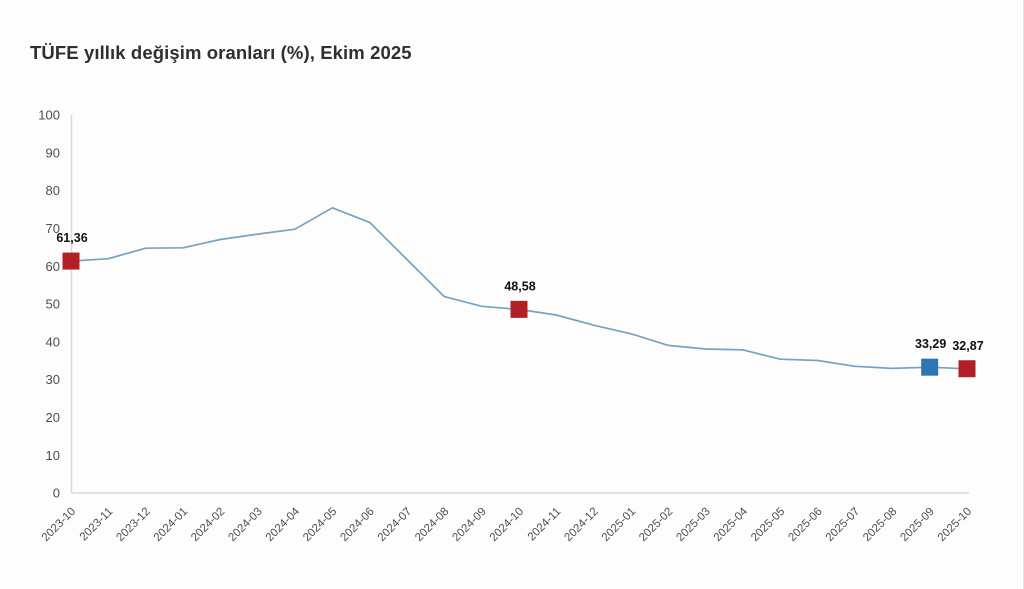 The width and height of the screenshot is (1024, 589). I want to click on point-label-2024-10: 48,58, so click(519, 286).